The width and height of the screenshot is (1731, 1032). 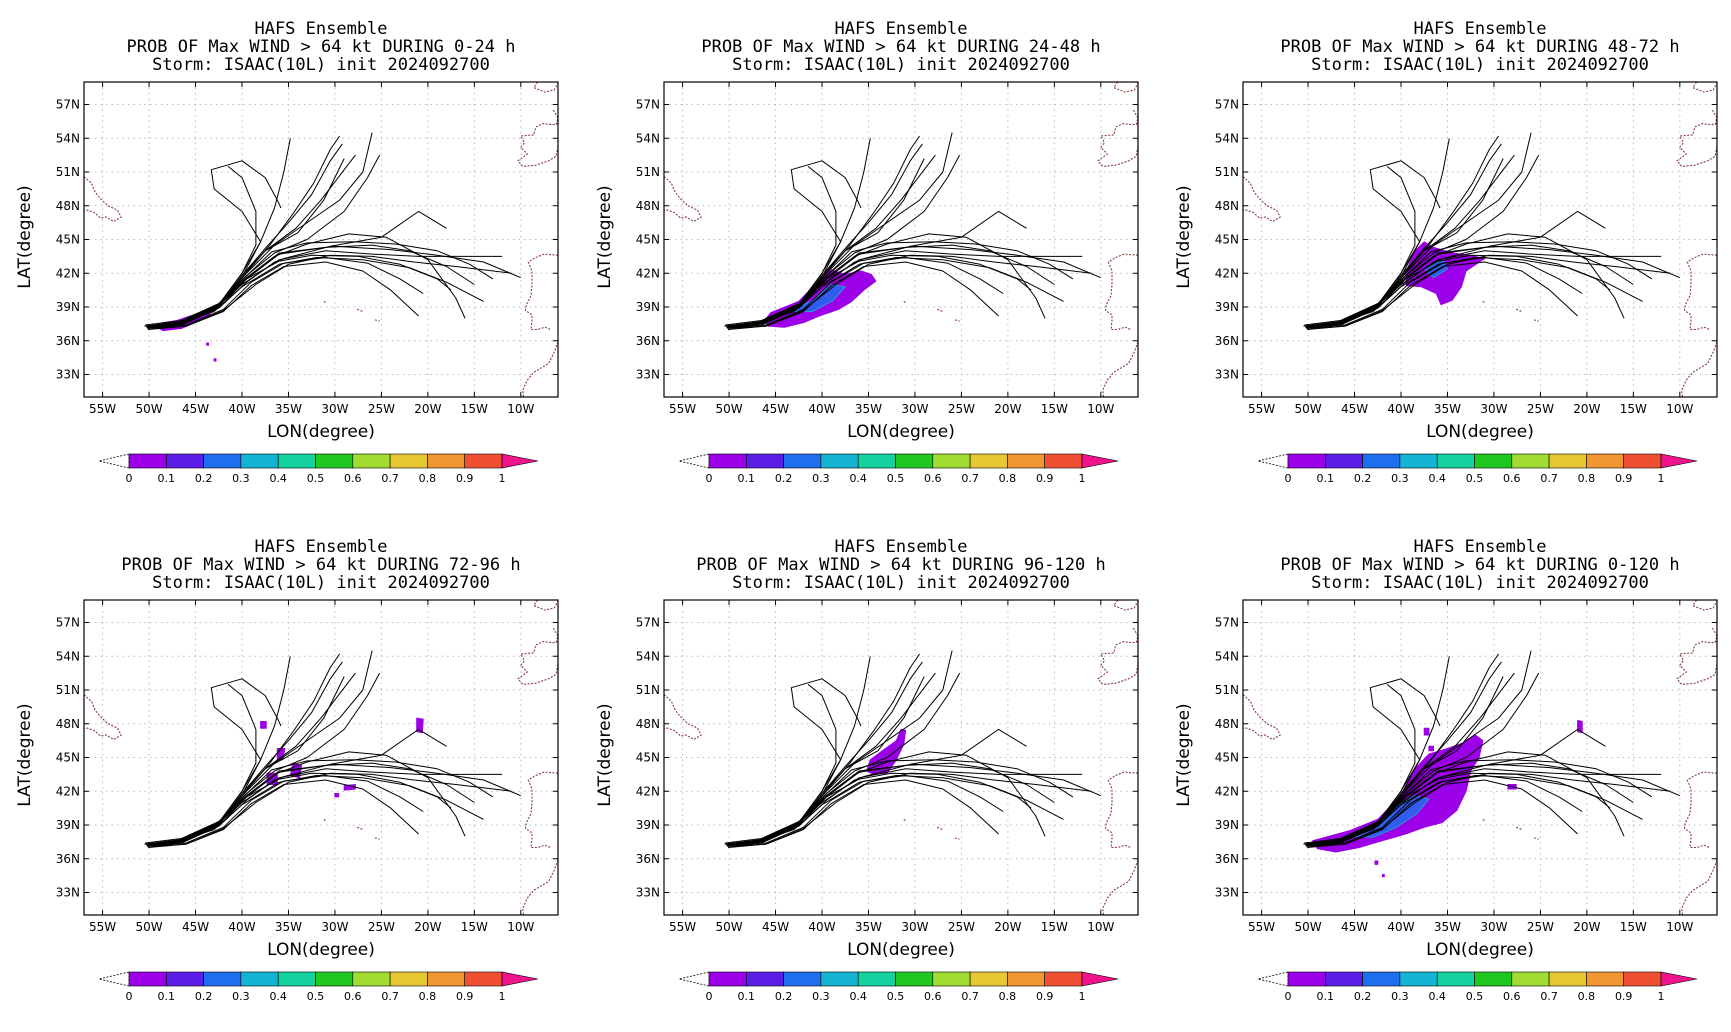 I want to click on colorbar-label: 0.7, so click(x=970, y=478).